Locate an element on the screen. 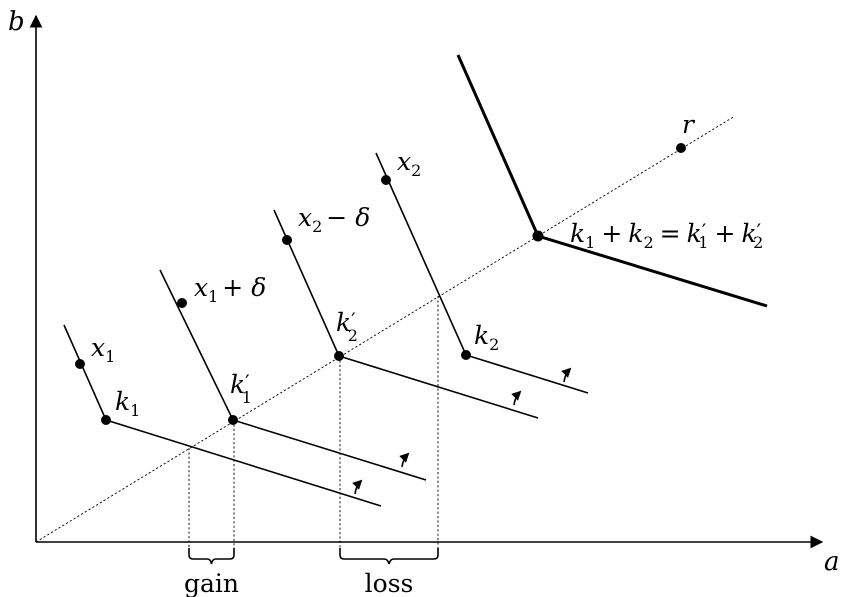  point-combined is located at coordinates (538, 236).